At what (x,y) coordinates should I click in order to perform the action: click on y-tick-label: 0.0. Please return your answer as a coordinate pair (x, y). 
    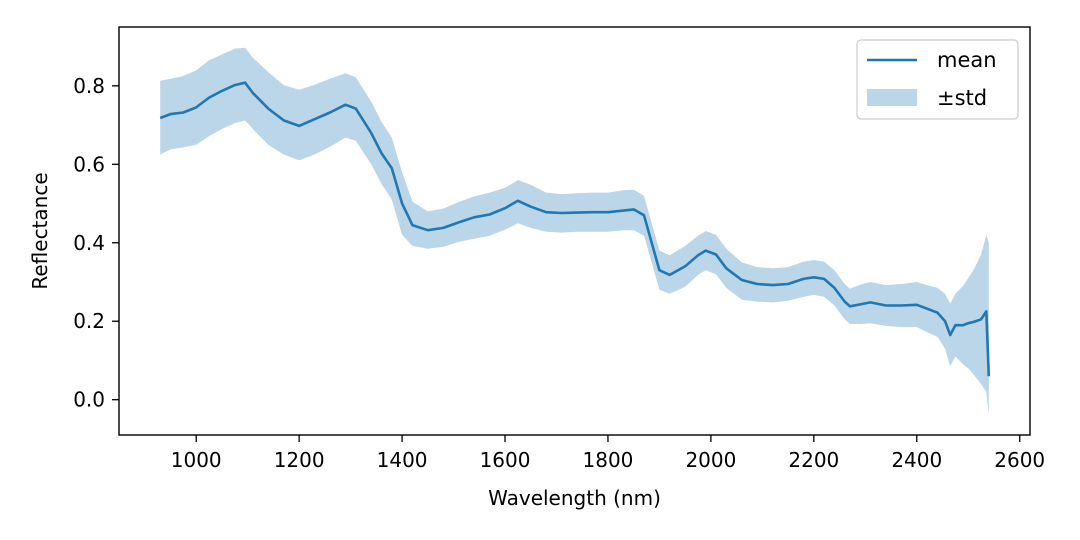
    Looking at the image, I should click on (89, 400).